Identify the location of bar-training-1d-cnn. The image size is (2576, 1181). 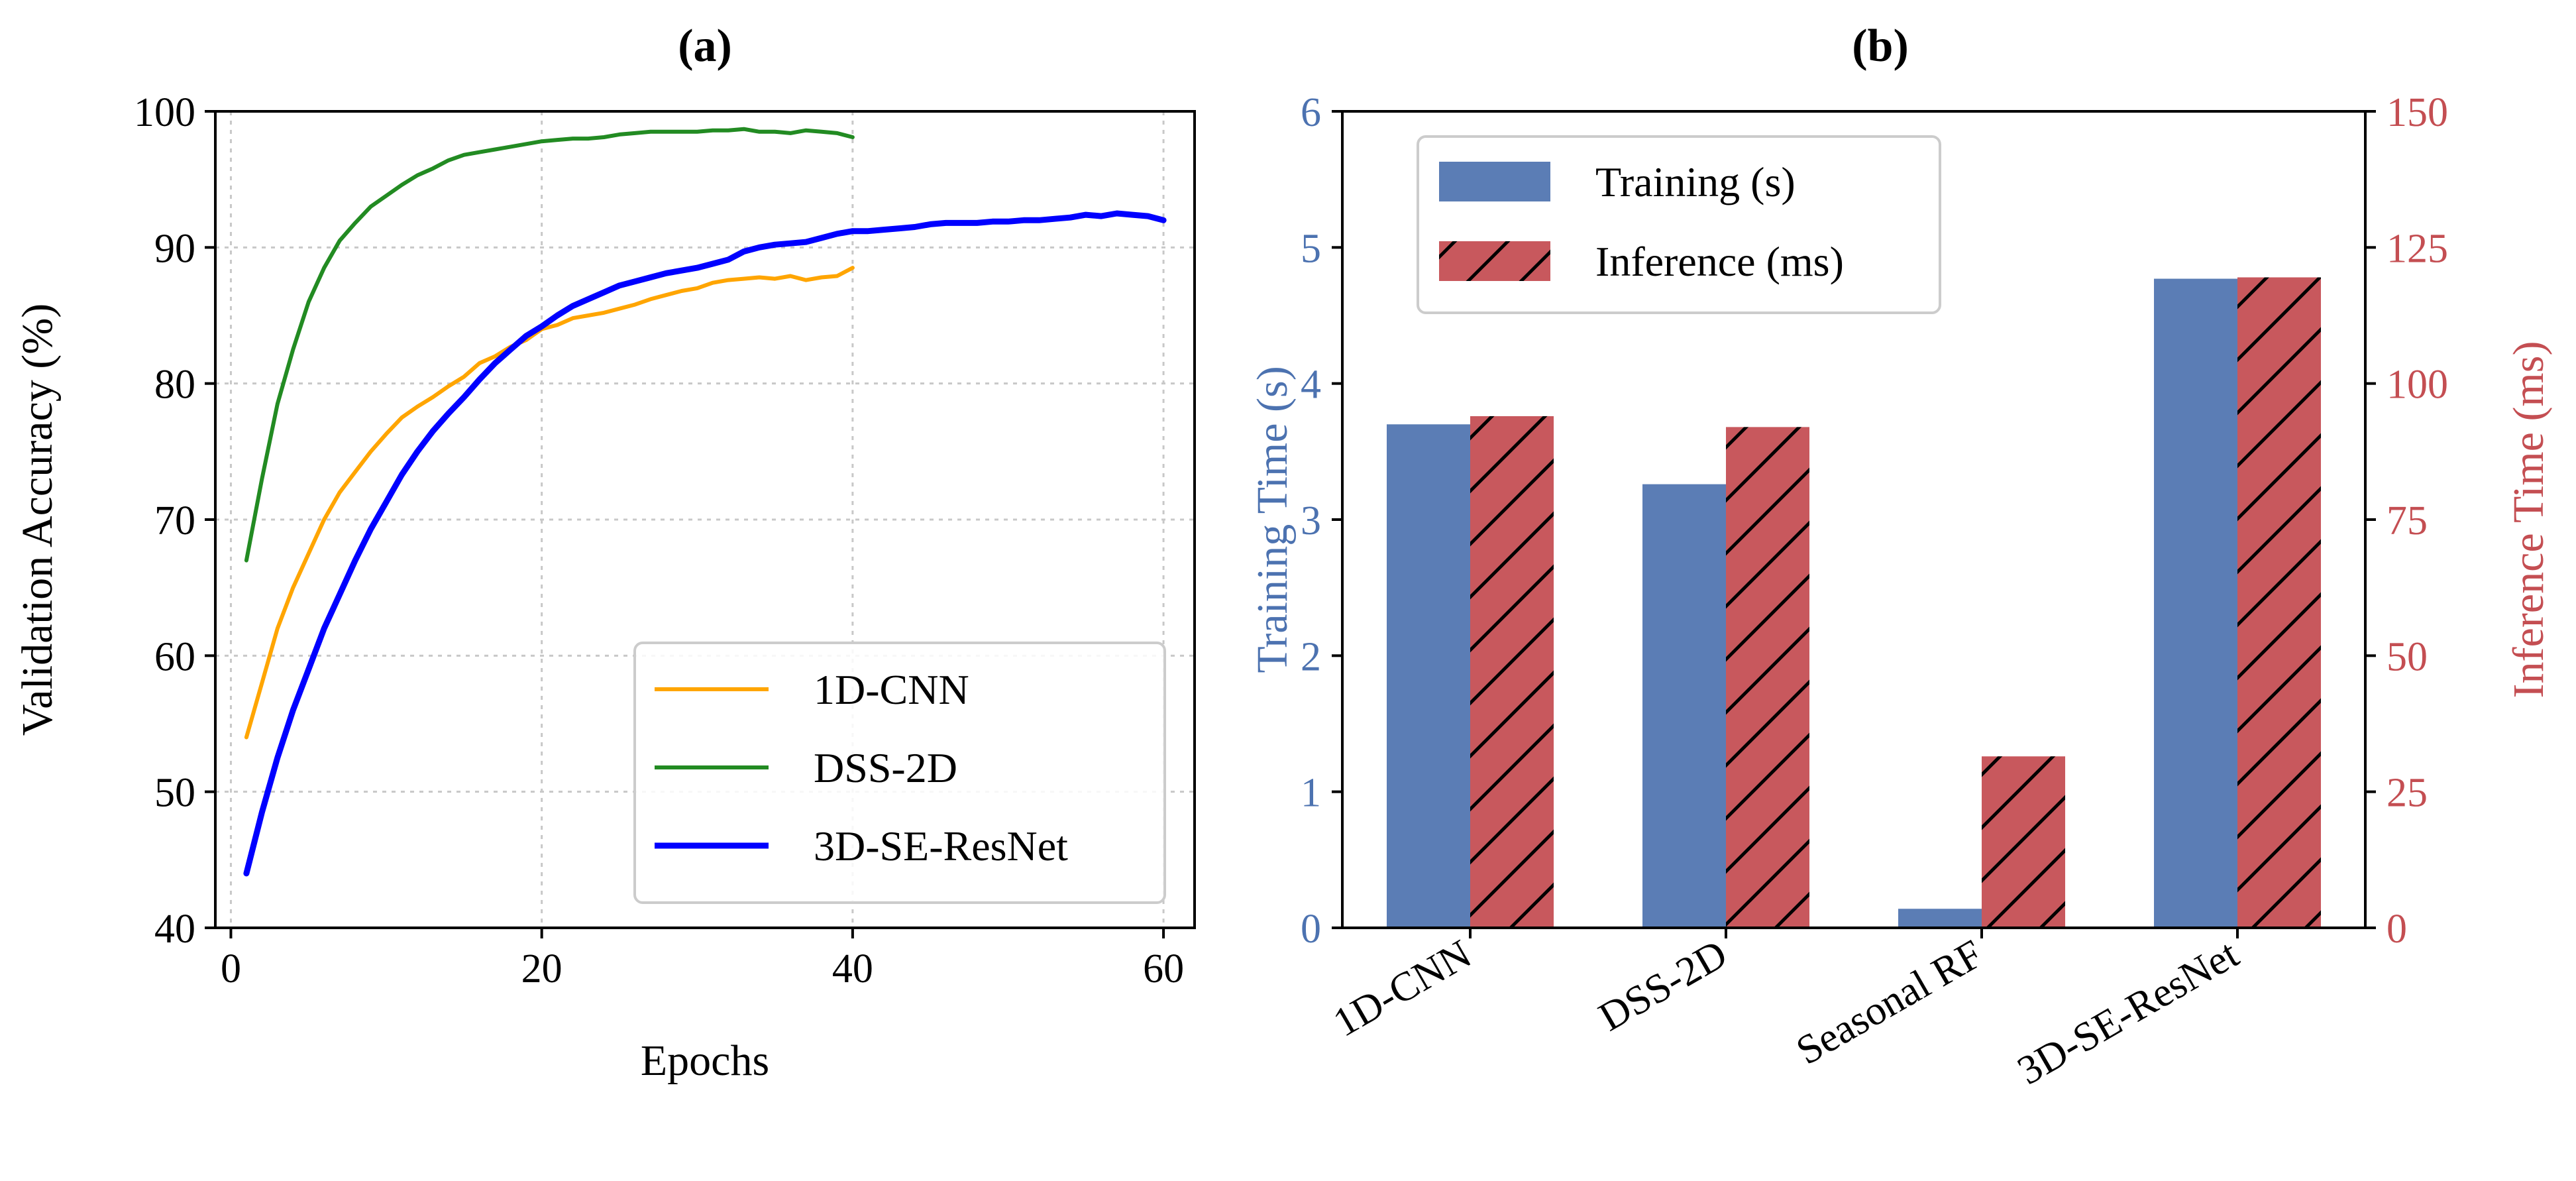
(1428, 676).